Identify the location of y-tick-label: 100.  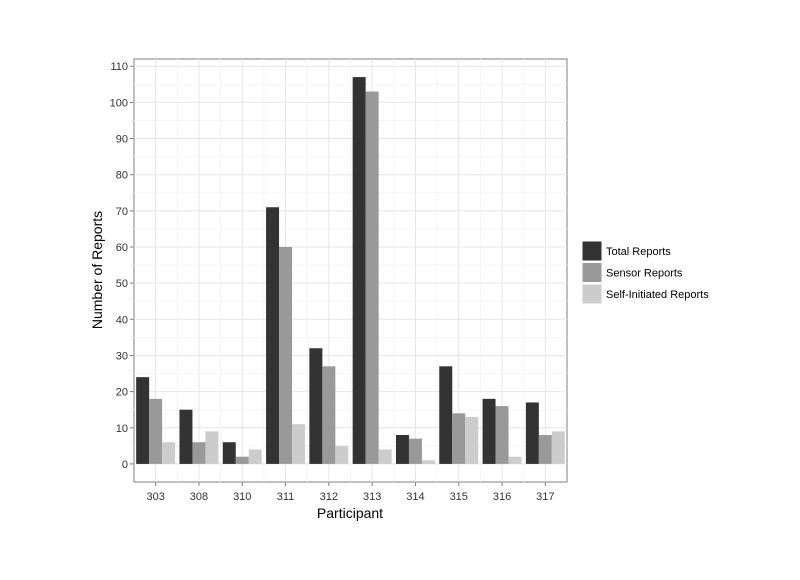
(119, 103).